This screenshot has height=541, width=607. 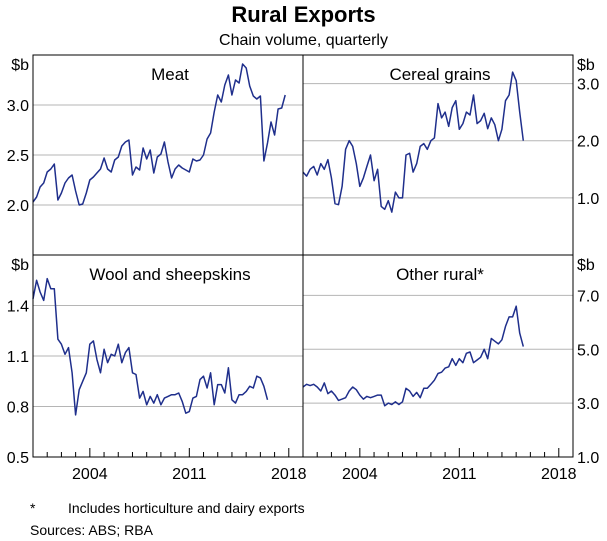 I want to click on sources-note: Sources: ABS; RBA, so click(x=91, y=530).